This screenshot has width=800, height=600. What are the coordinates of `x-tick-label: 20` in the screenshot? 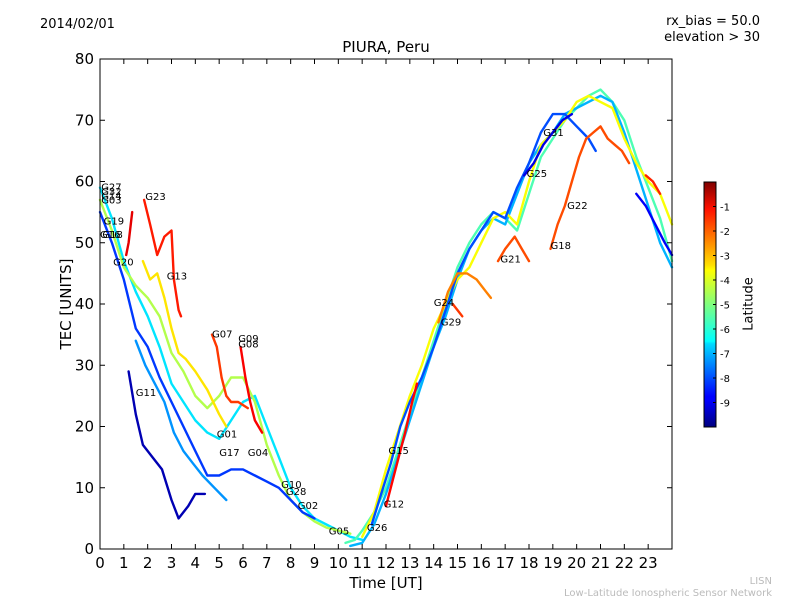 It's located at (576, 563).